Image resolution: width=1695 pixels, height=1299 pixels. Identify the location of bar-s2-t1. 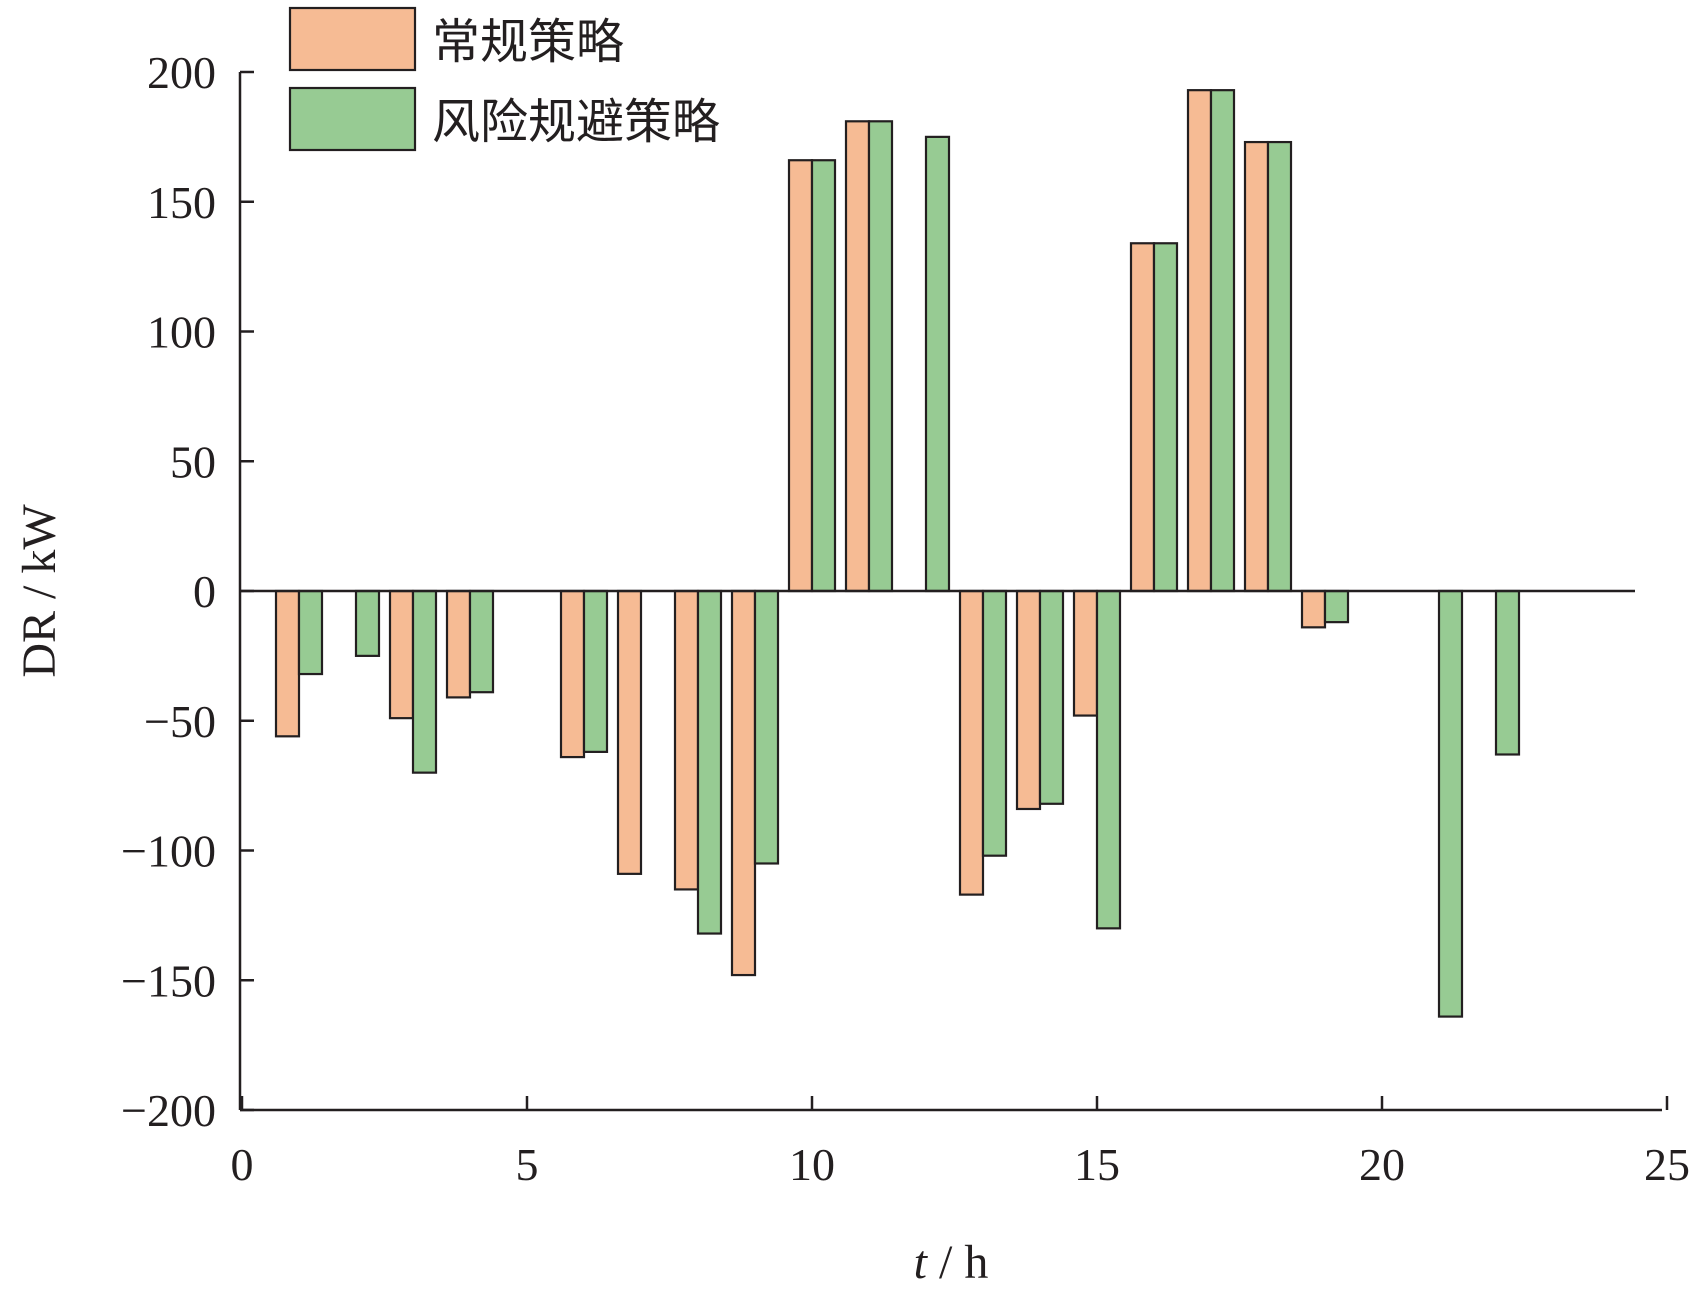
(310, 632).